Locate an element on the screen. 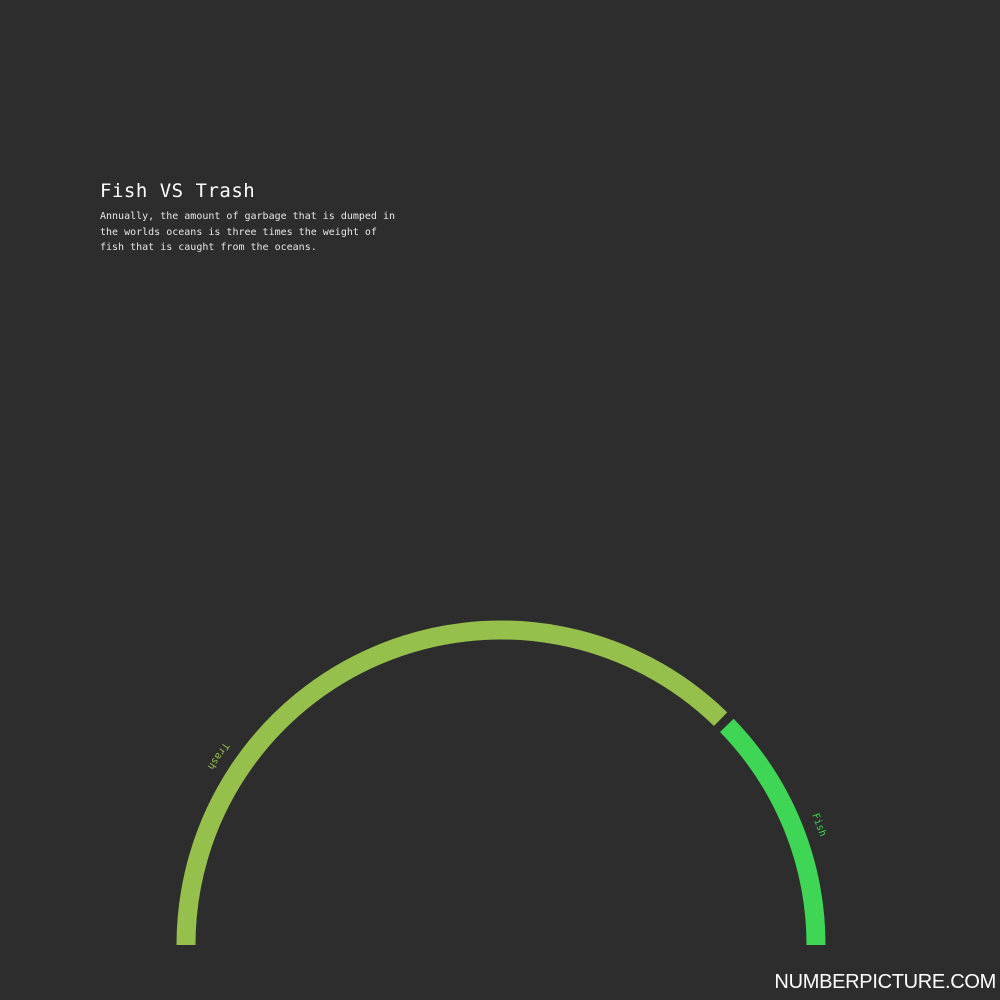  arc-labels: Trash Fish is located at coordinates (516, 789).